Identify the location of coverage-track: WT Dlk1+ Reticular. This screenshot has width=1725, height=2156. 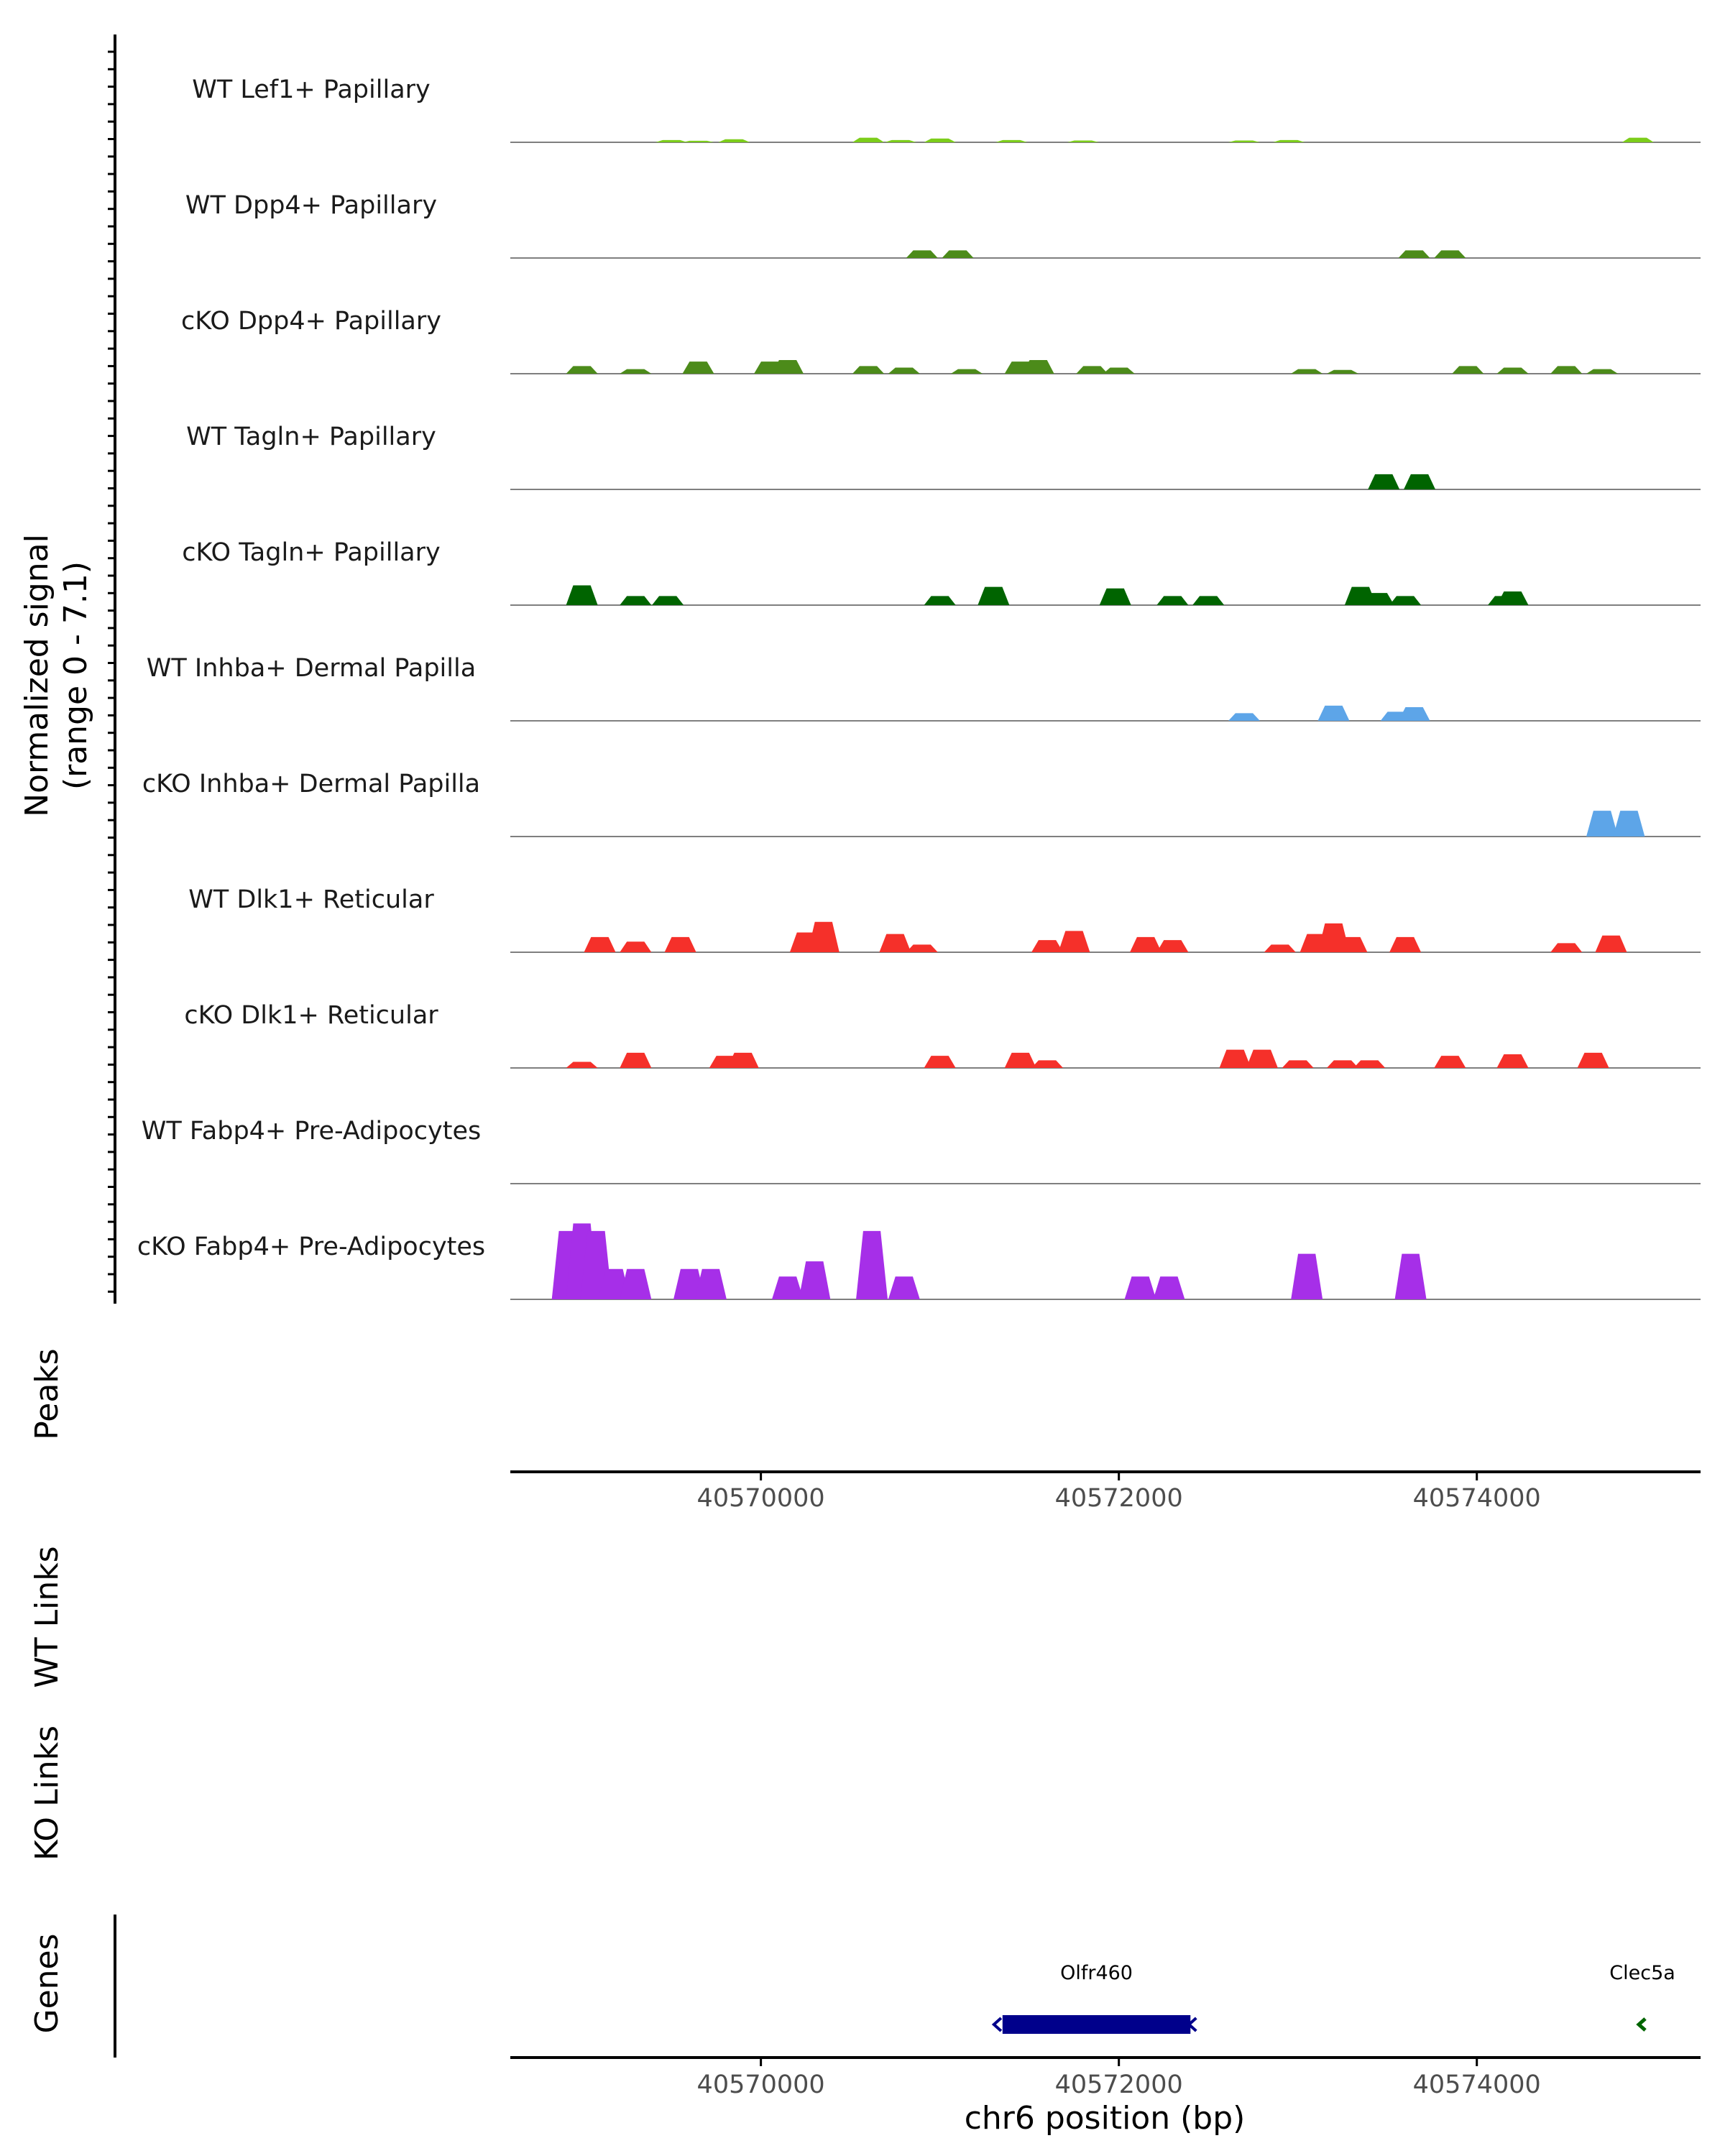
(944, 919).